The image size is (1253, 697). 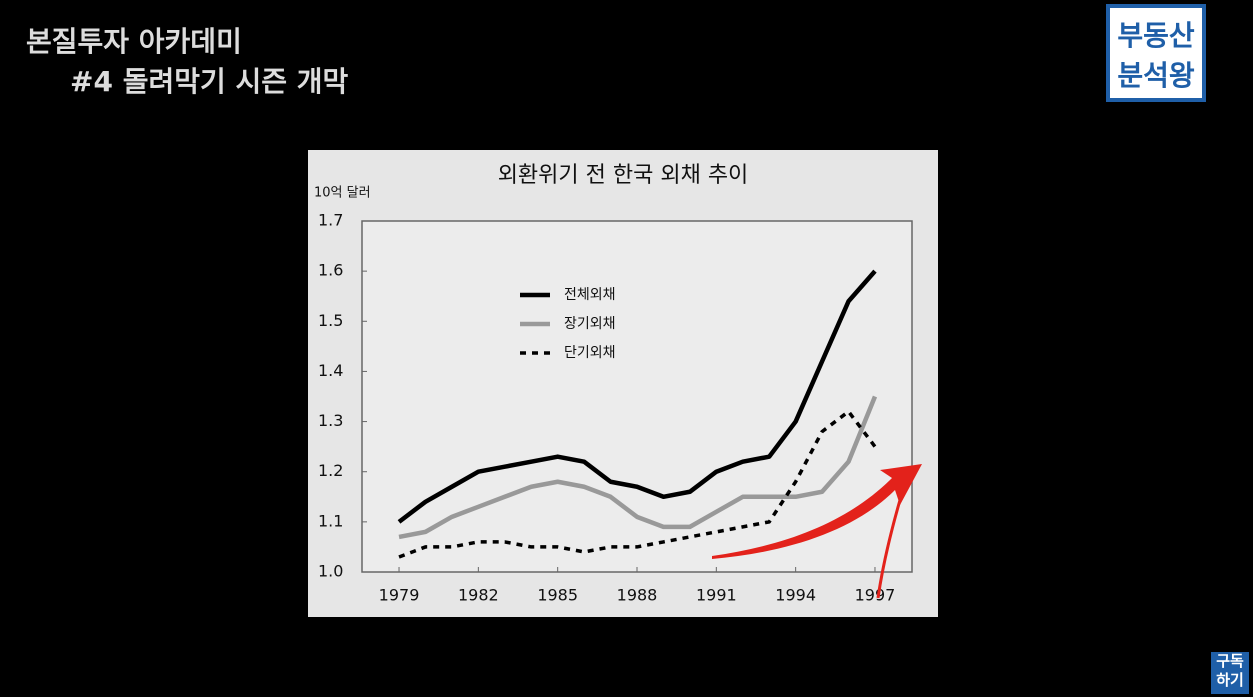 I want to click on logo-line: 분석왕, so click(x=1156, y=75).